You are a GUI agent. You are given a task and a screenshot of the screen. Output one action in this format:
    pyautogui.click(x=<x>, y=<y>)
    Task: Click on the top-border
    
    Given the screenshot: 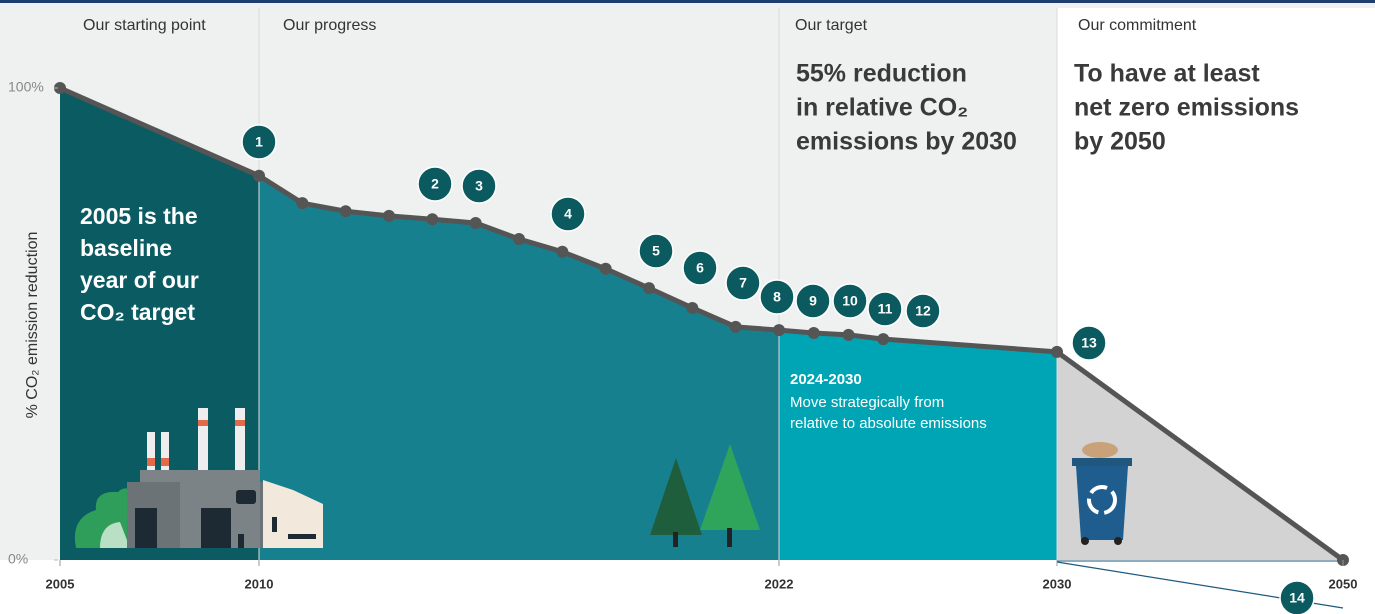 What is the action you would take?
    pyautogui.click(x=687, y=1)
    